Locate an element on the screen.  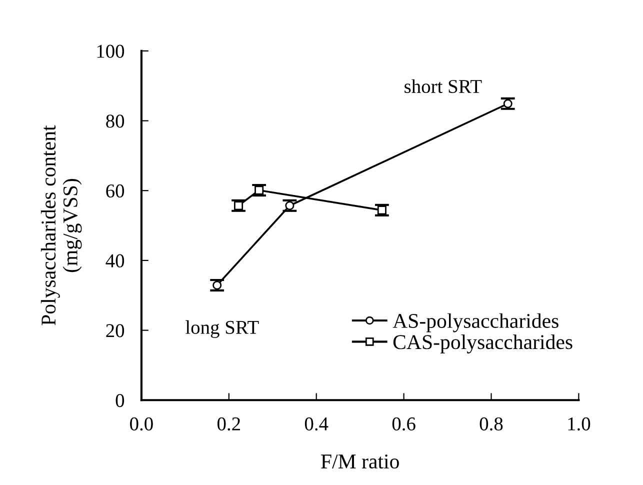
y-tick-label: 80 is located at coordinates (115, 121).